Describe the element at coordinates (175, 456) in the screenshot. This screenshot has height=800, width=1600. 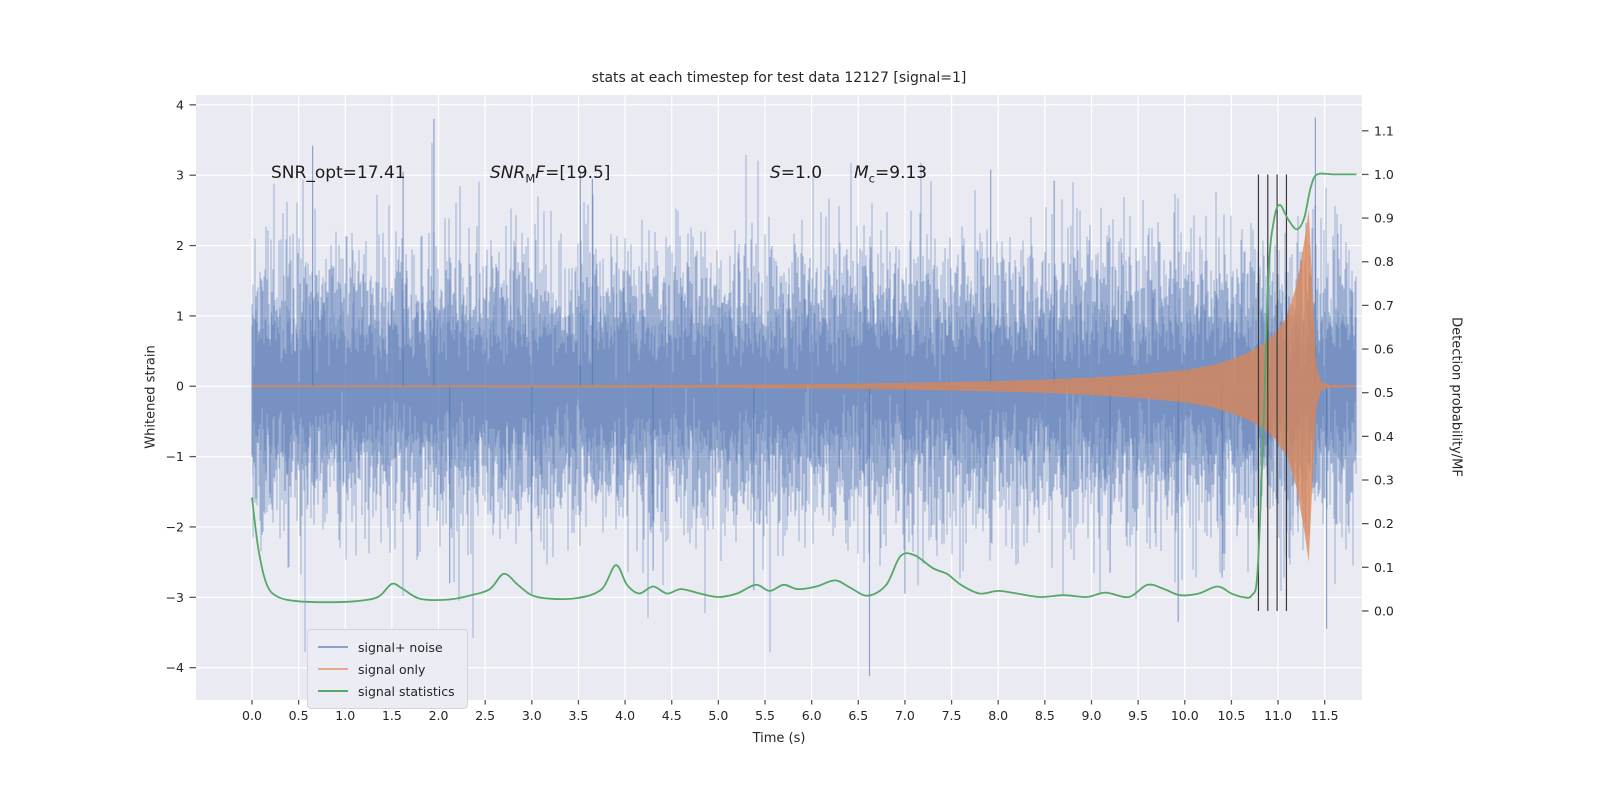
I see `svg-text: −1` at that location.